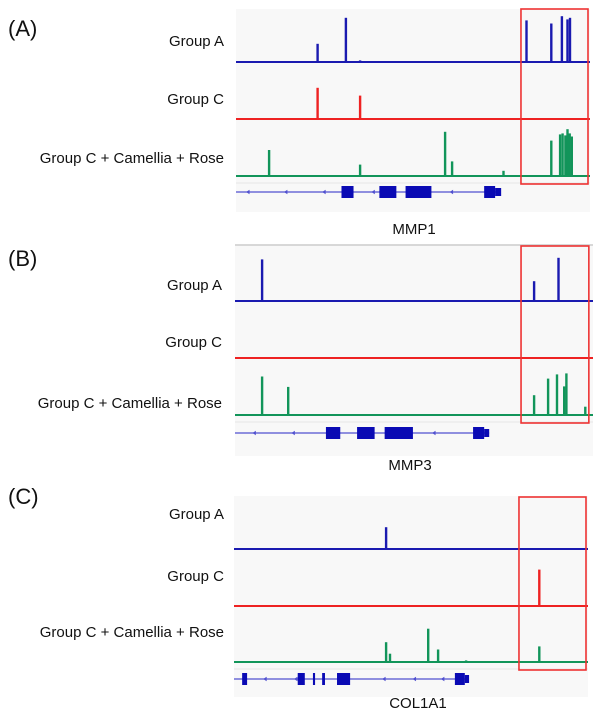 The height and width of the screenshot is (714, 600). Describe the element at coordinates (23, 496) in the screenshot. I see `panel-letter: (C)` at that location.